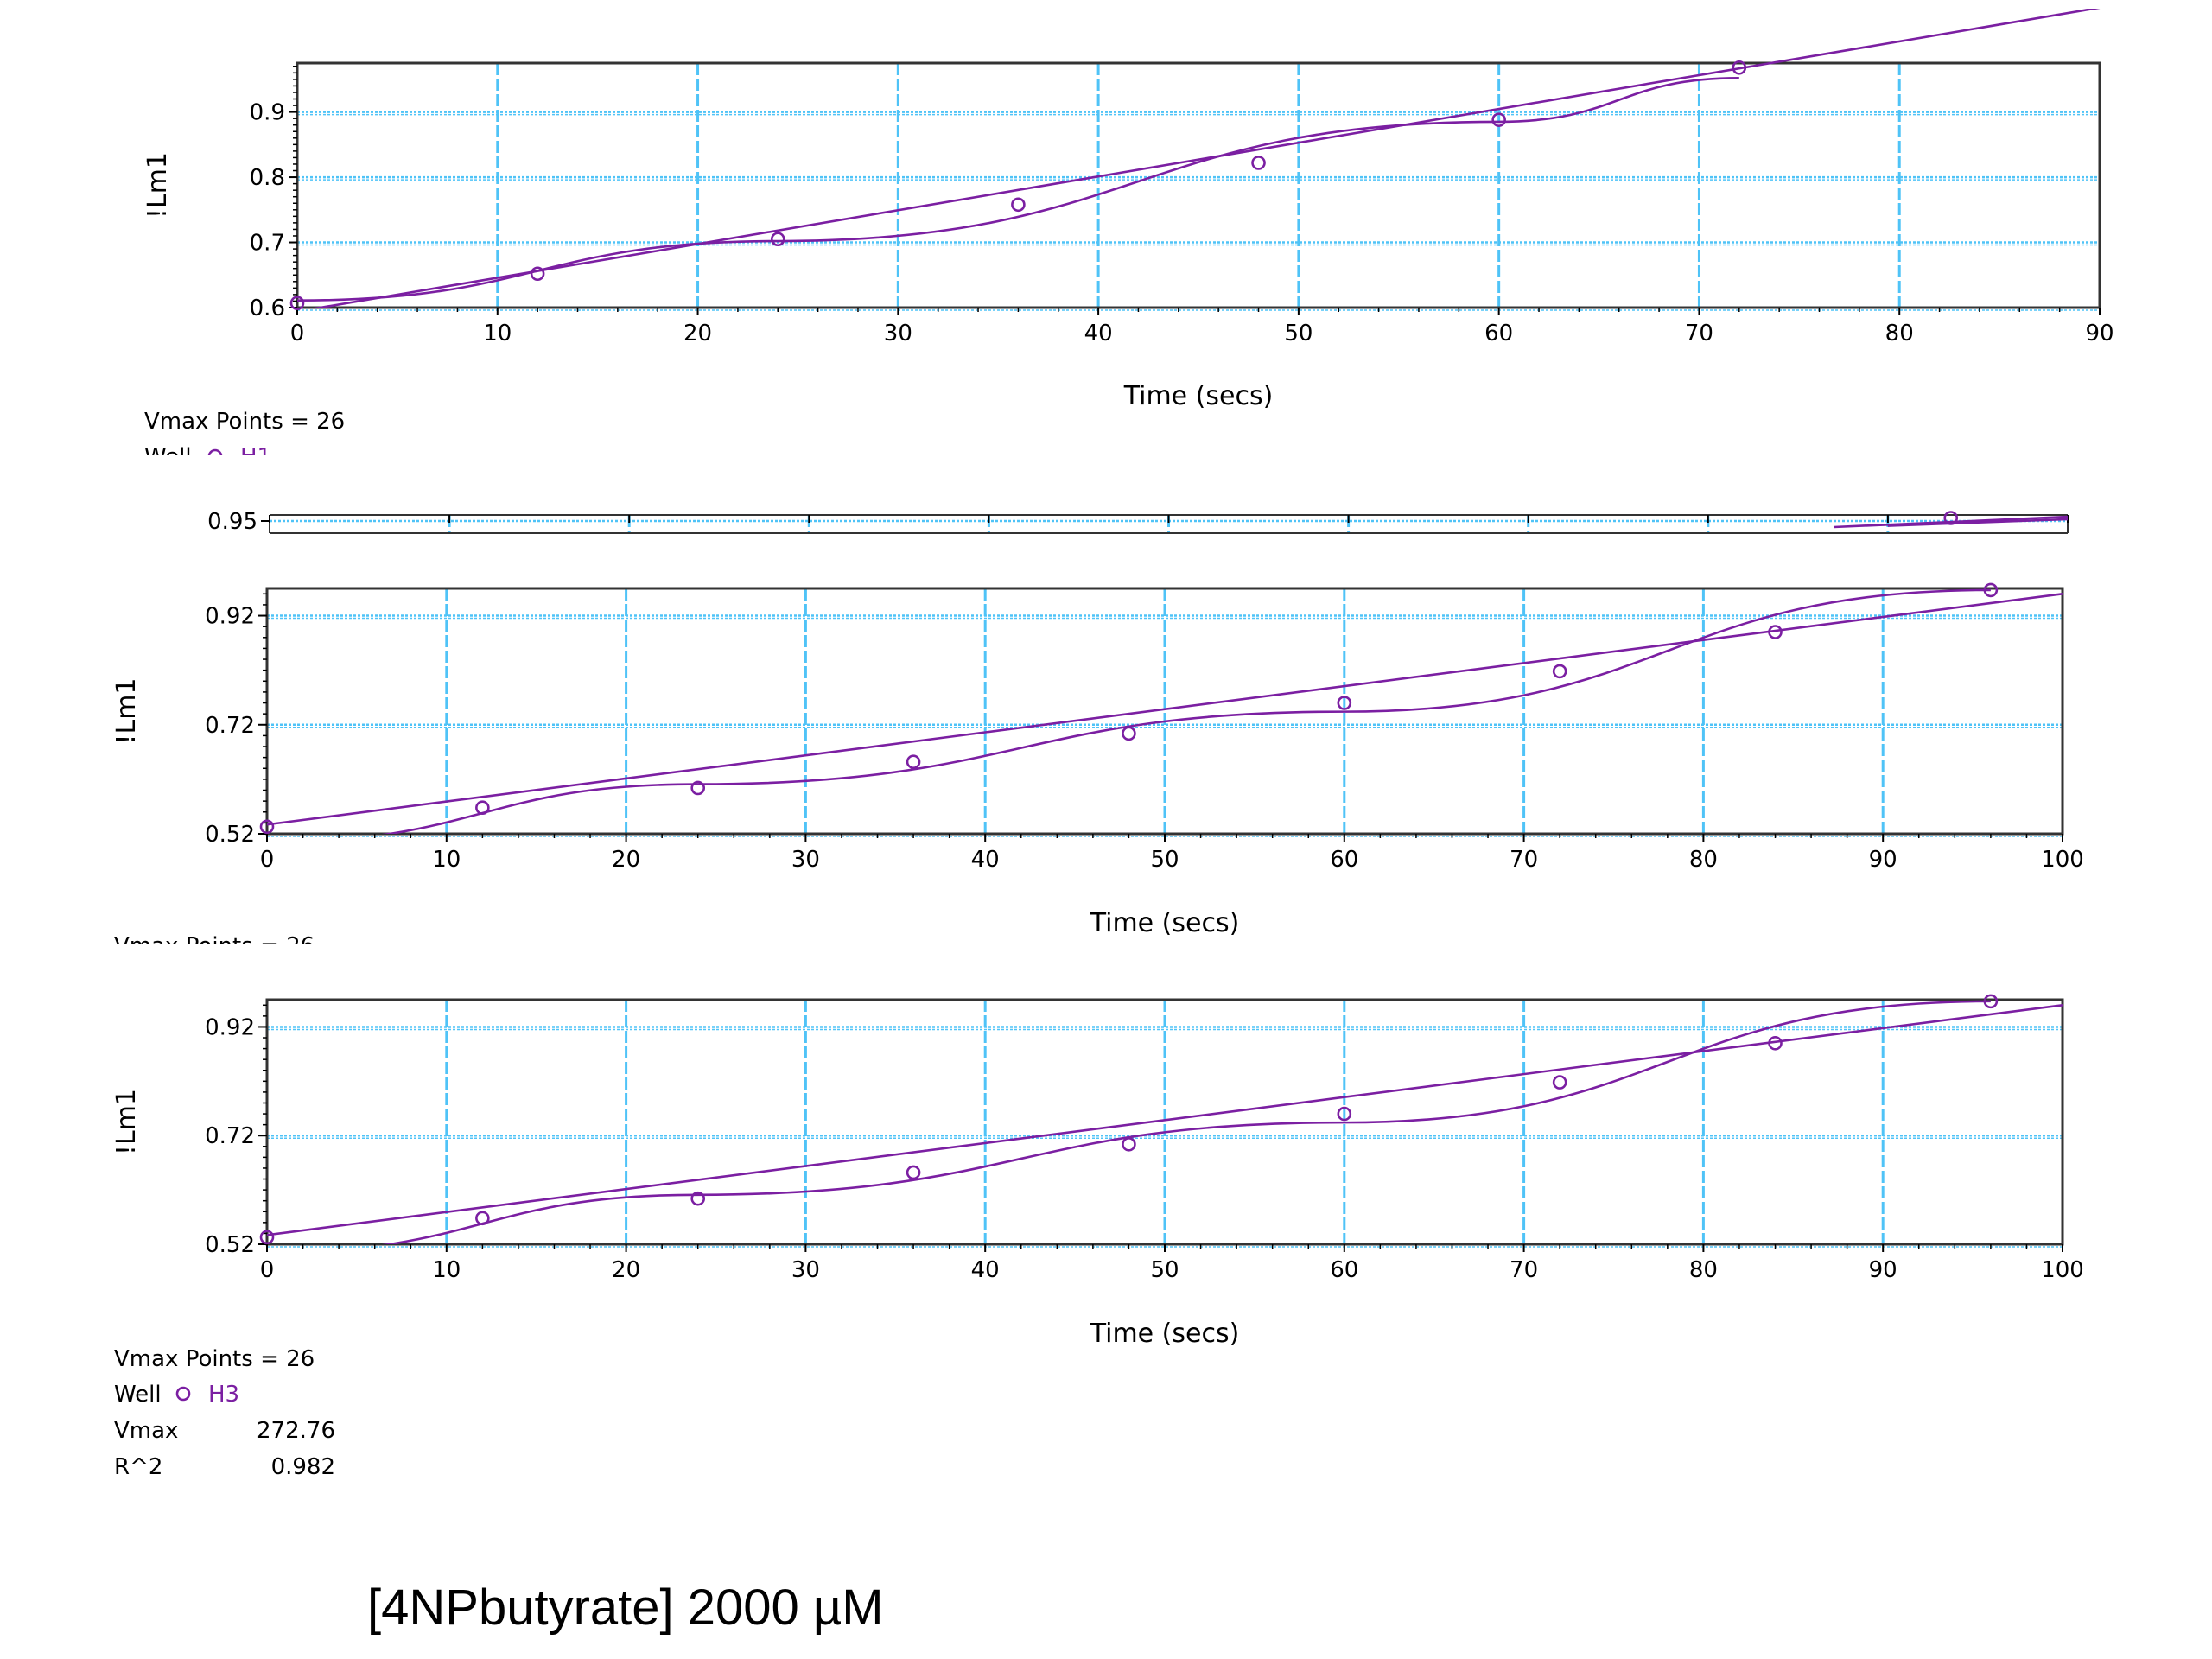 Image resolution: width=2212 pixels, height=1659 pixels. Describe the element at coordinates (244, 439) in the screenshot. I see `chart-1-info: Vmax Points = 26 Well H1` at that location.